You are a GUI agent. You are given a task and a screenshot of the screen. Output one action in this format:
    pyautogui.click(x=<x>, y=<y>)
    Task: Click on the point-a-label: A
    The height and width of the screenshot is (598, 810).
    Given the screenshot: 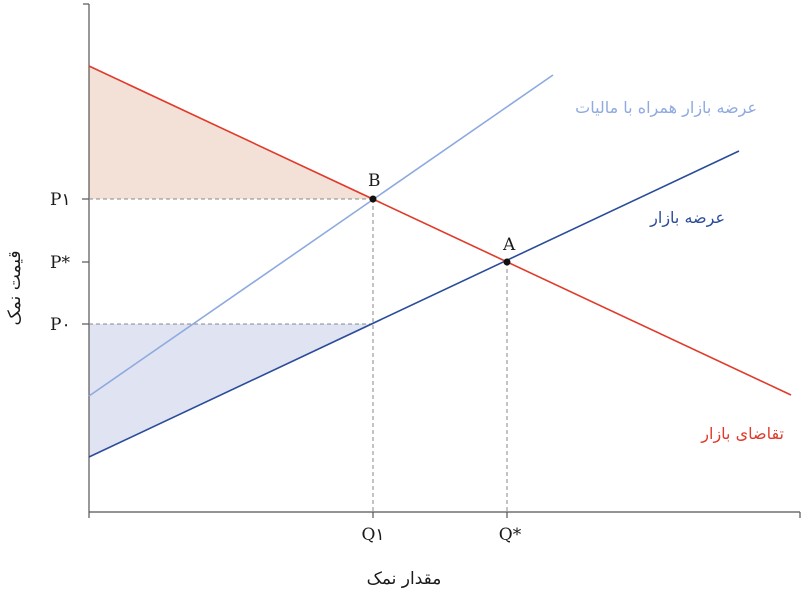 What is the action you would take?
    pyautogui.click(x=509, y=245)
    